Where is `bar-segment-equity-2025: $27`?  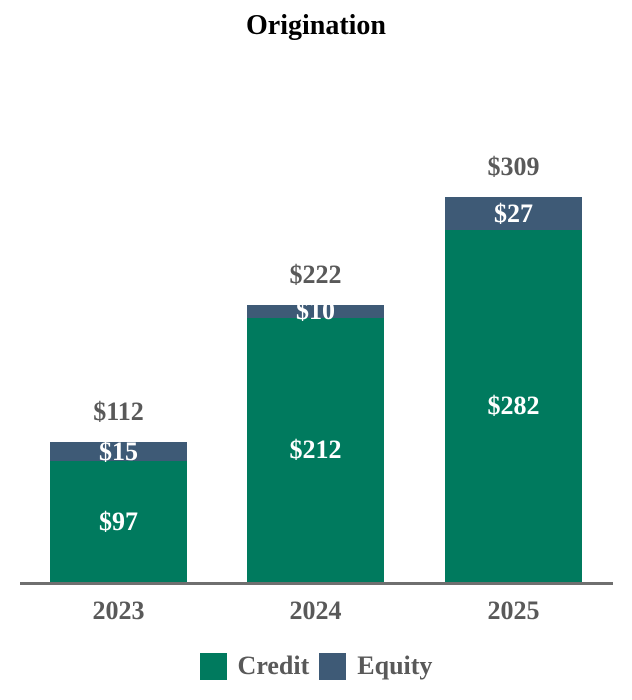 bar-segment-equity-2025: $27 is located at coordinates (513, 213).